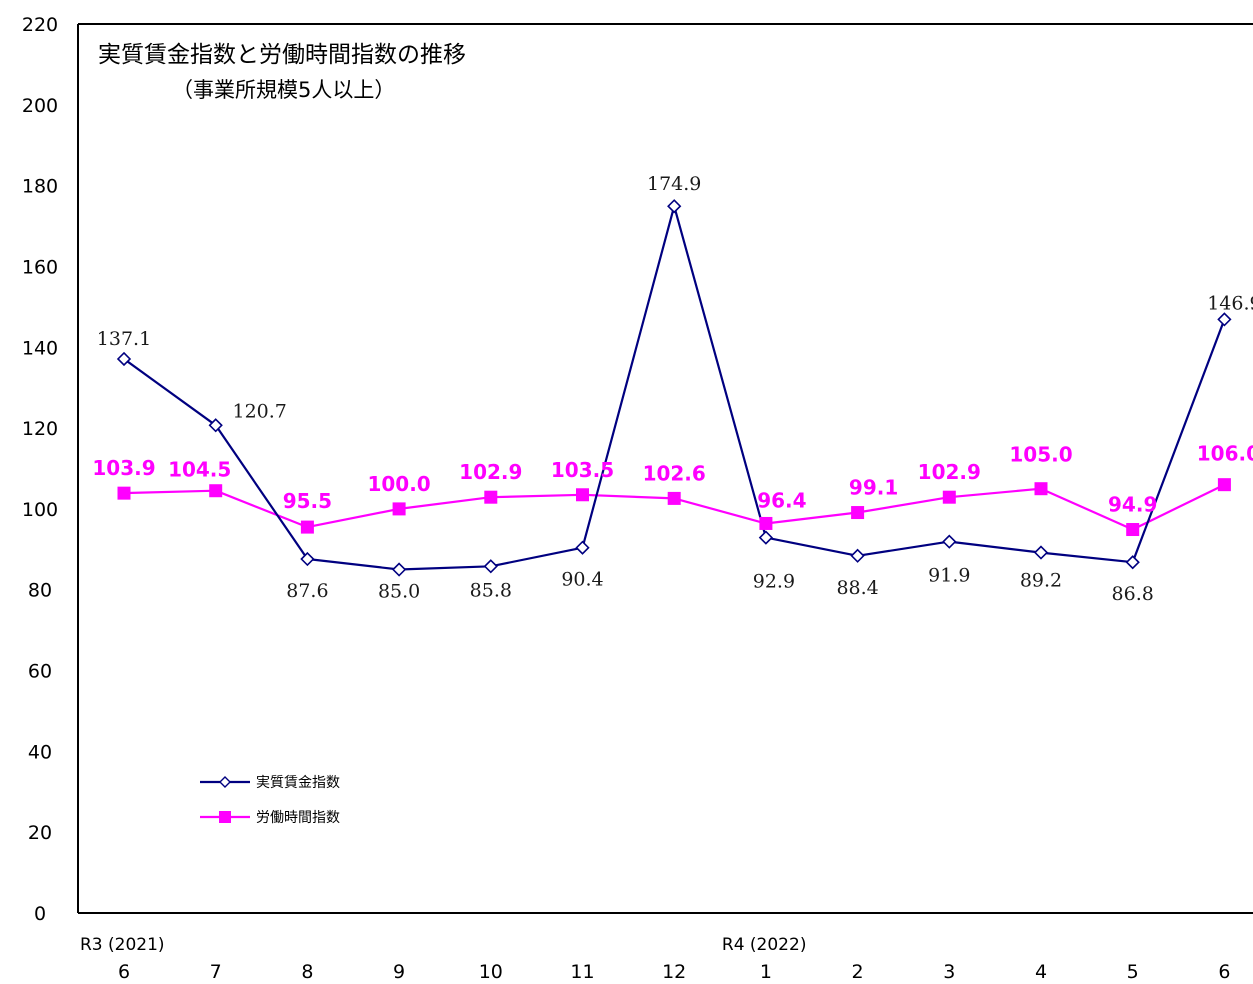  Describe the element at coordinates (491, 590) in the screenshot. I see `wage-data-label: 85.8` at that location.